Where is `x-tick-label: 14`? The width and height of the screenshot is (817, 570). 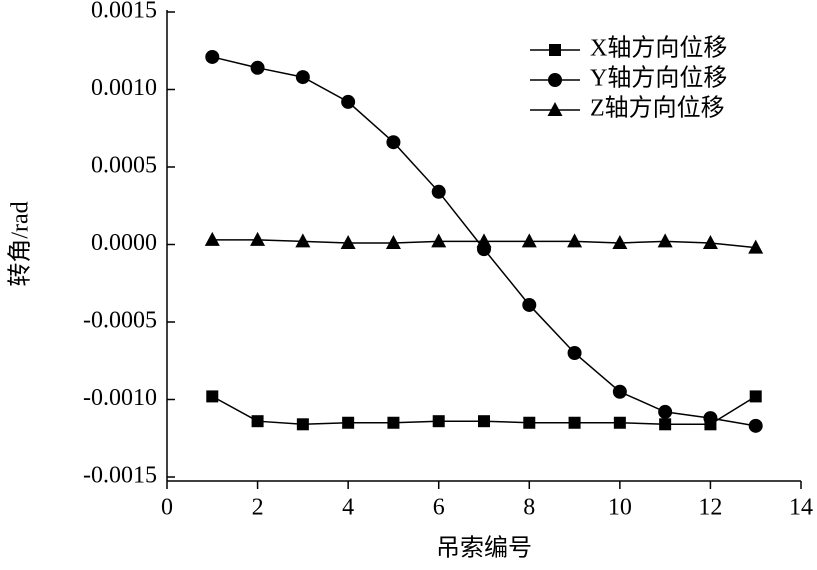
x-tick-label: 14 is located at coordinates (801, 508).